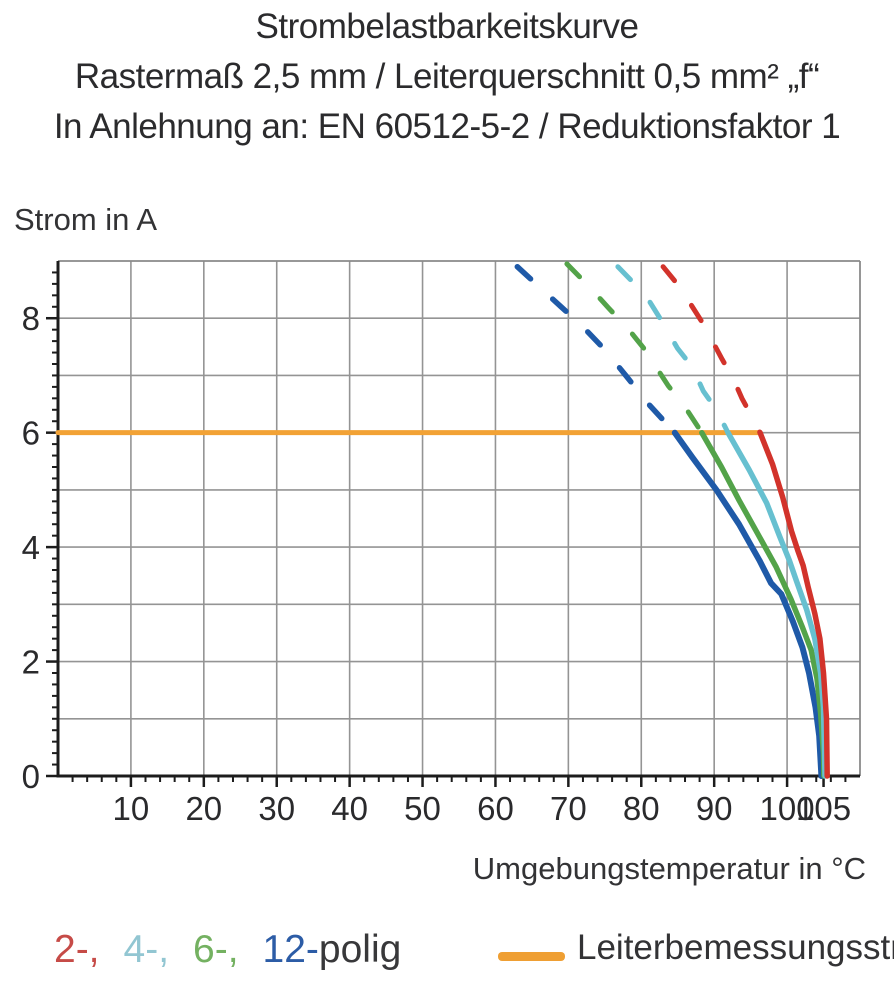 The width and height of the screenshot is (894, 1000). What do you see at coordinates (495, 808) in the screenshot?
I see `x-tick-label: 60` at bounding box center [495, 808].